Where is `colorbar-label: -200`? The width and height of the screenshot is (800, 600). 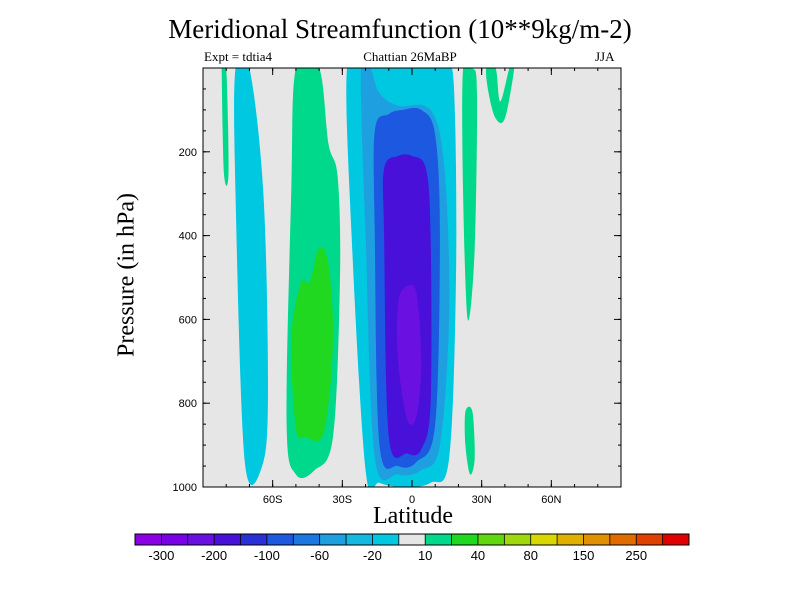
colorbar-label: -200 is located at coordinates (214, 555).